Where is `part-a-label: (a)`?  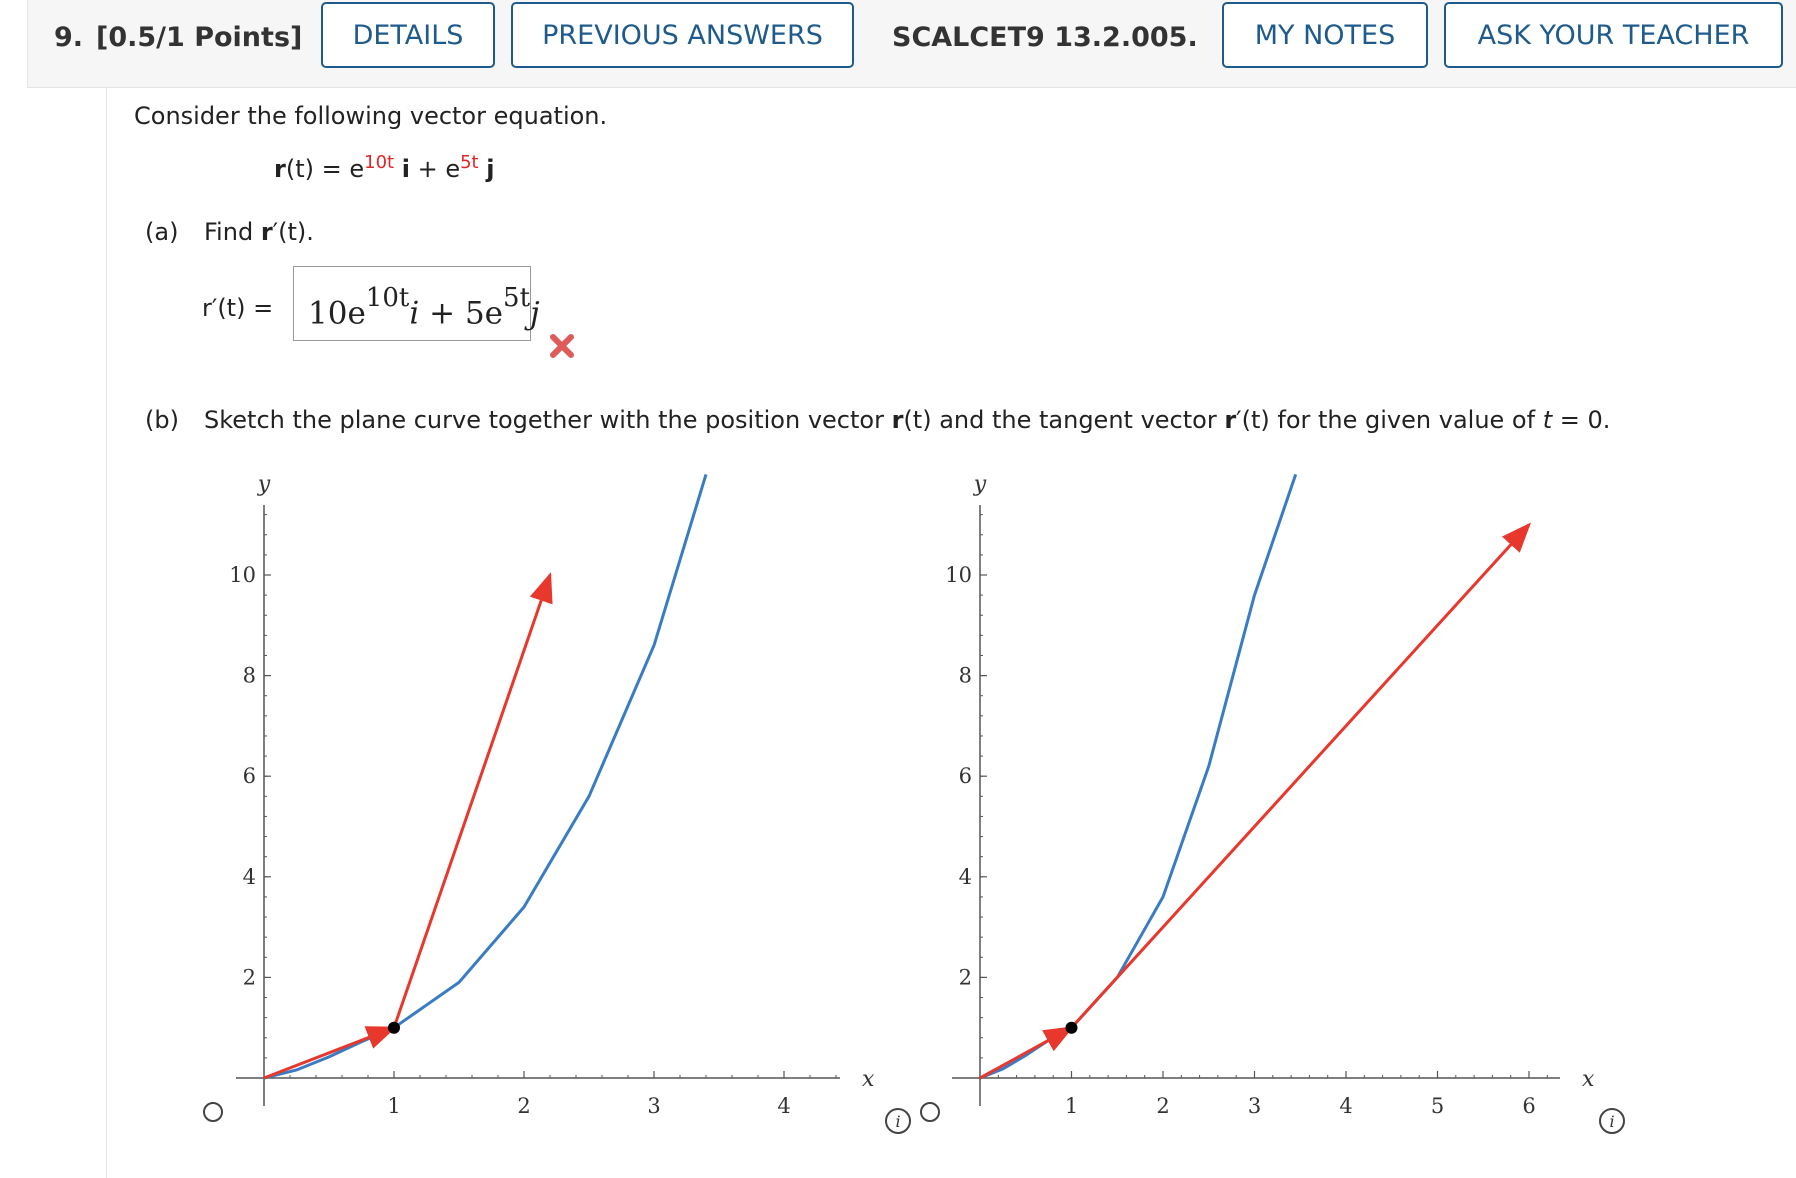 part-a-label: (a) is located at coordinates (162, 232).